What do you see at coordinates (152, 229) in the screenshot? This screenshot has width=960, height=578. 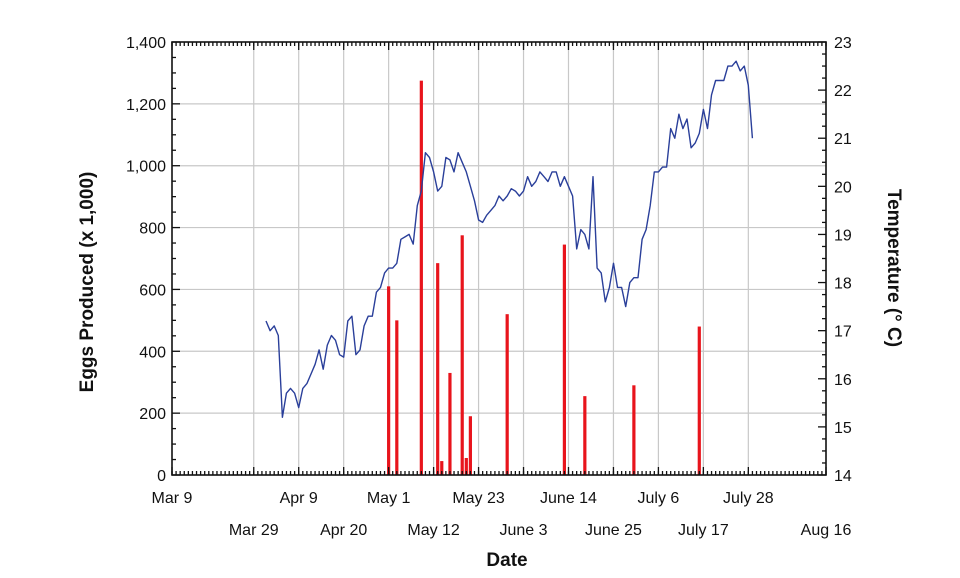 I see `y-left-tick-label: 800` at bounding box center [152, 229].